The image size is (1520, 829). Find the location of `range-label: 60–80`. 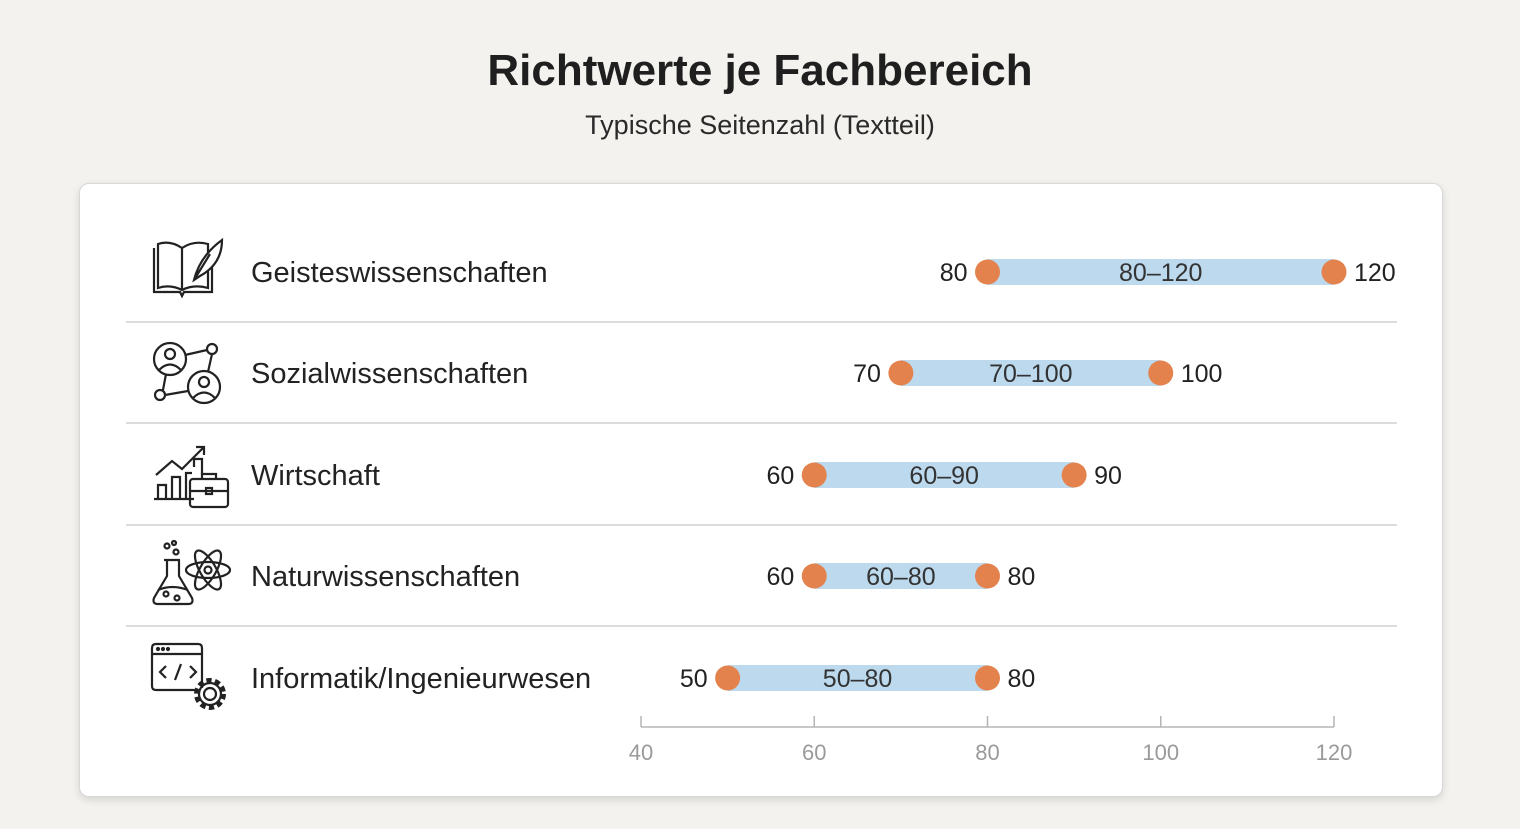

range-label: 60–80 is located at coordinates (901, 577).